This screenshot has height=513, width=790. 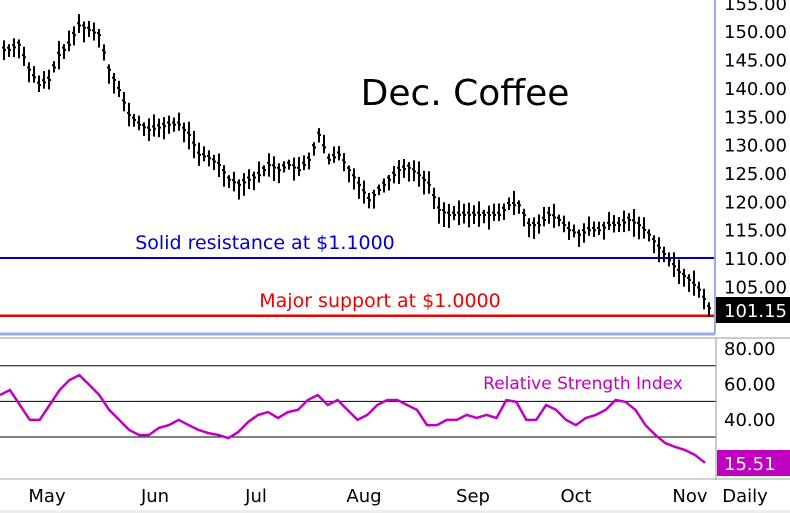 What do you see at coordinates (750, 385) in the screenshot?
I see `rsi-tick-label: 60.00` at bounding box center [750, 385].